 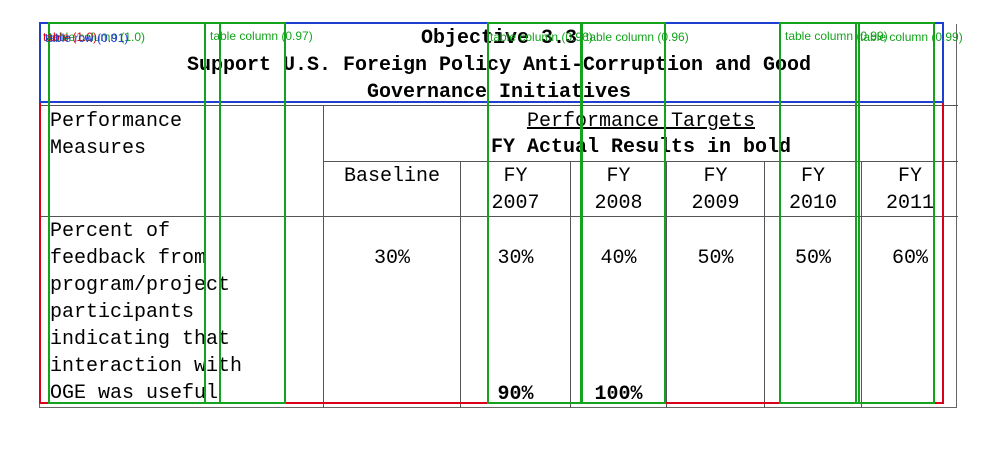 I want to click on target-fy2009: 50%, so click(x=715, y=258).